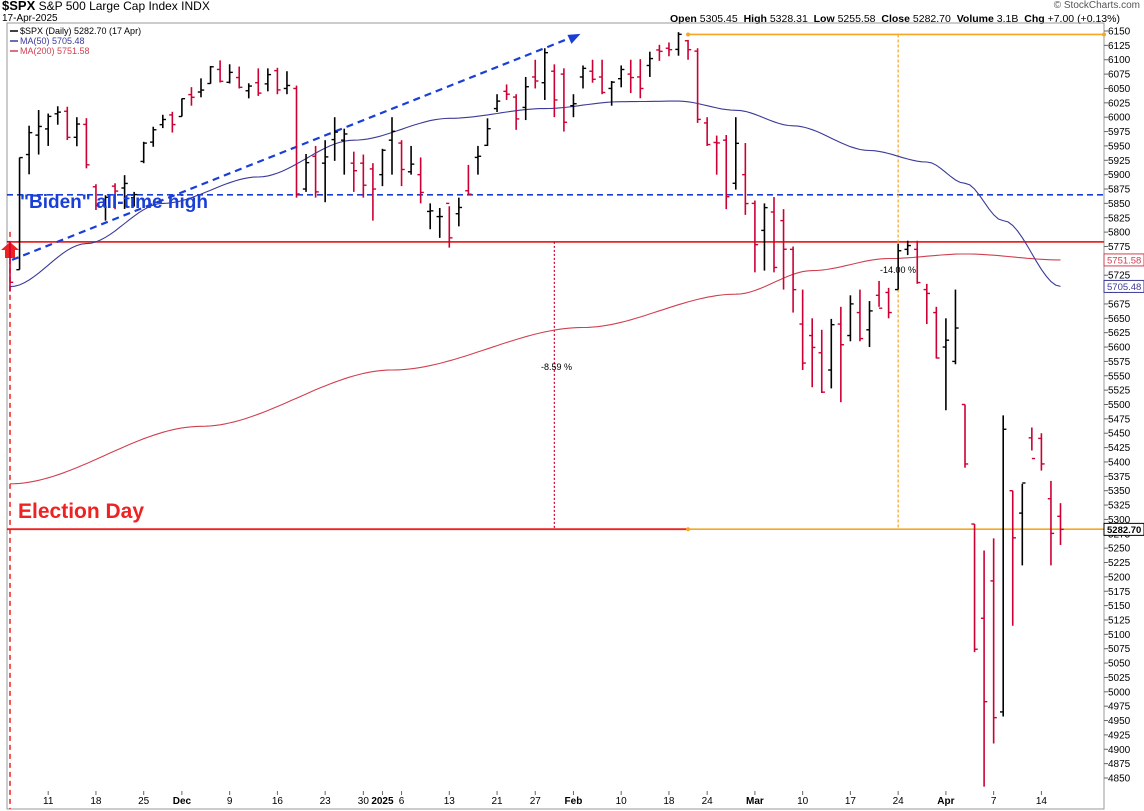  Describe the element at coordinates (1119, 721) in the screenshot. I see `y-tick-label: 4950` at that location.